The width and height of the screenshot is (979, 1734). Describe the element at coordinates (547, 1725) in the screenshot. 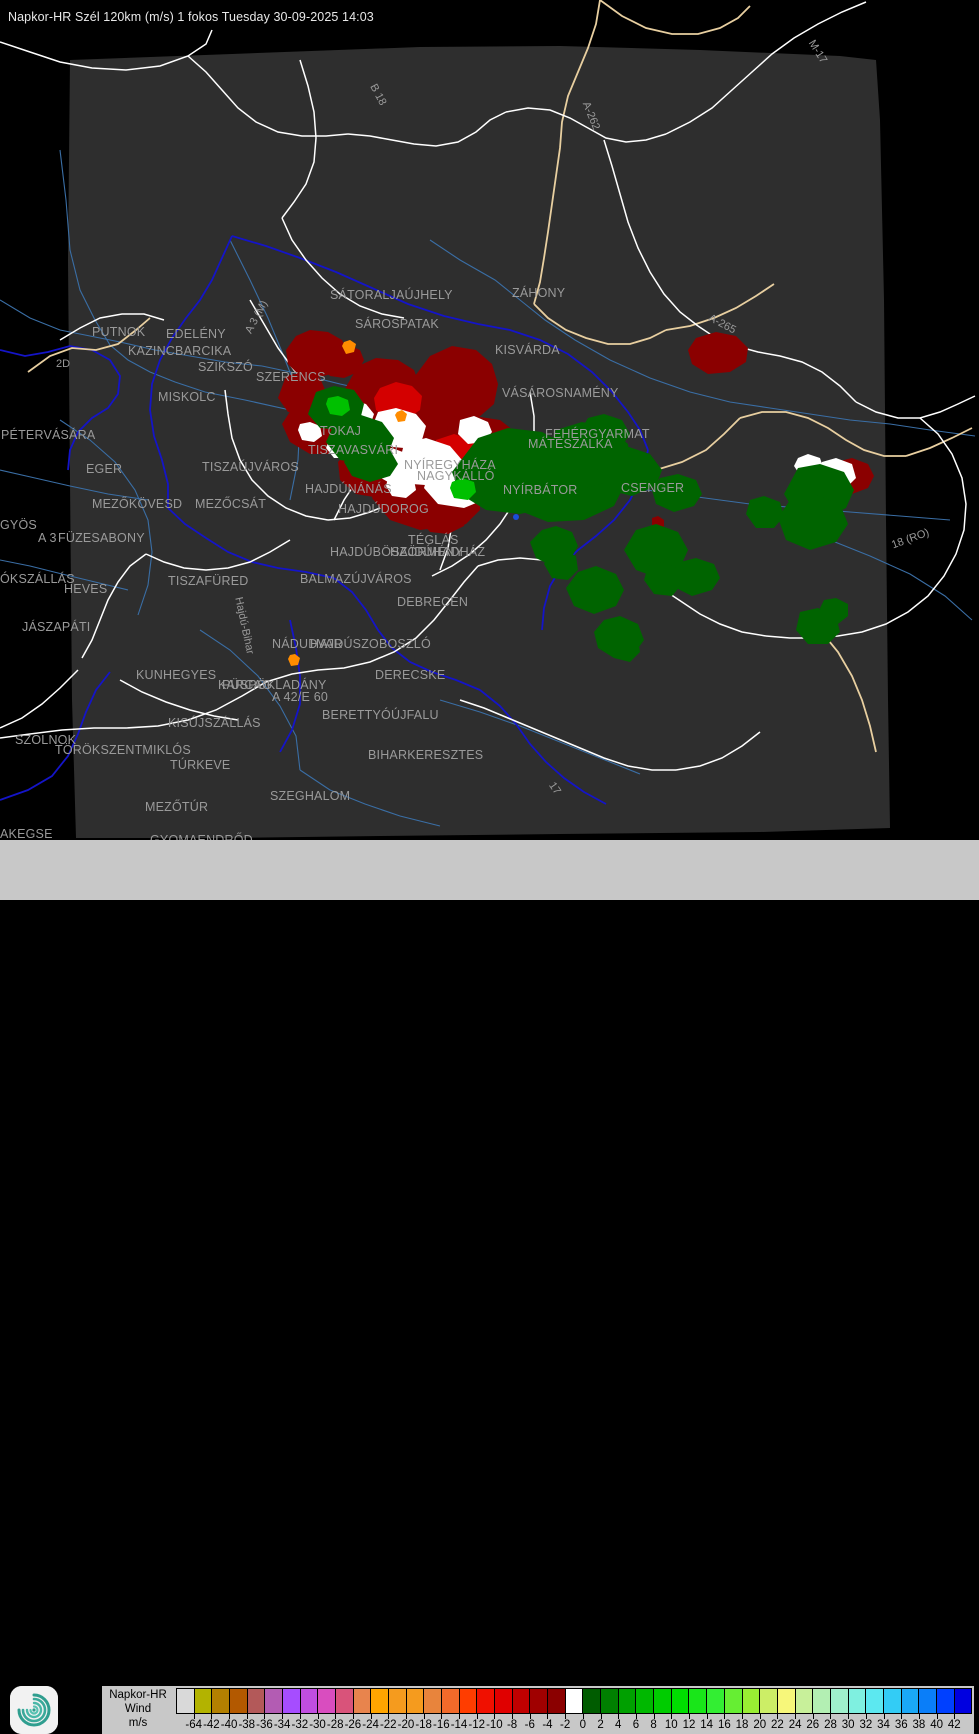

I see `colorbar-tick-value: -4` at that location.